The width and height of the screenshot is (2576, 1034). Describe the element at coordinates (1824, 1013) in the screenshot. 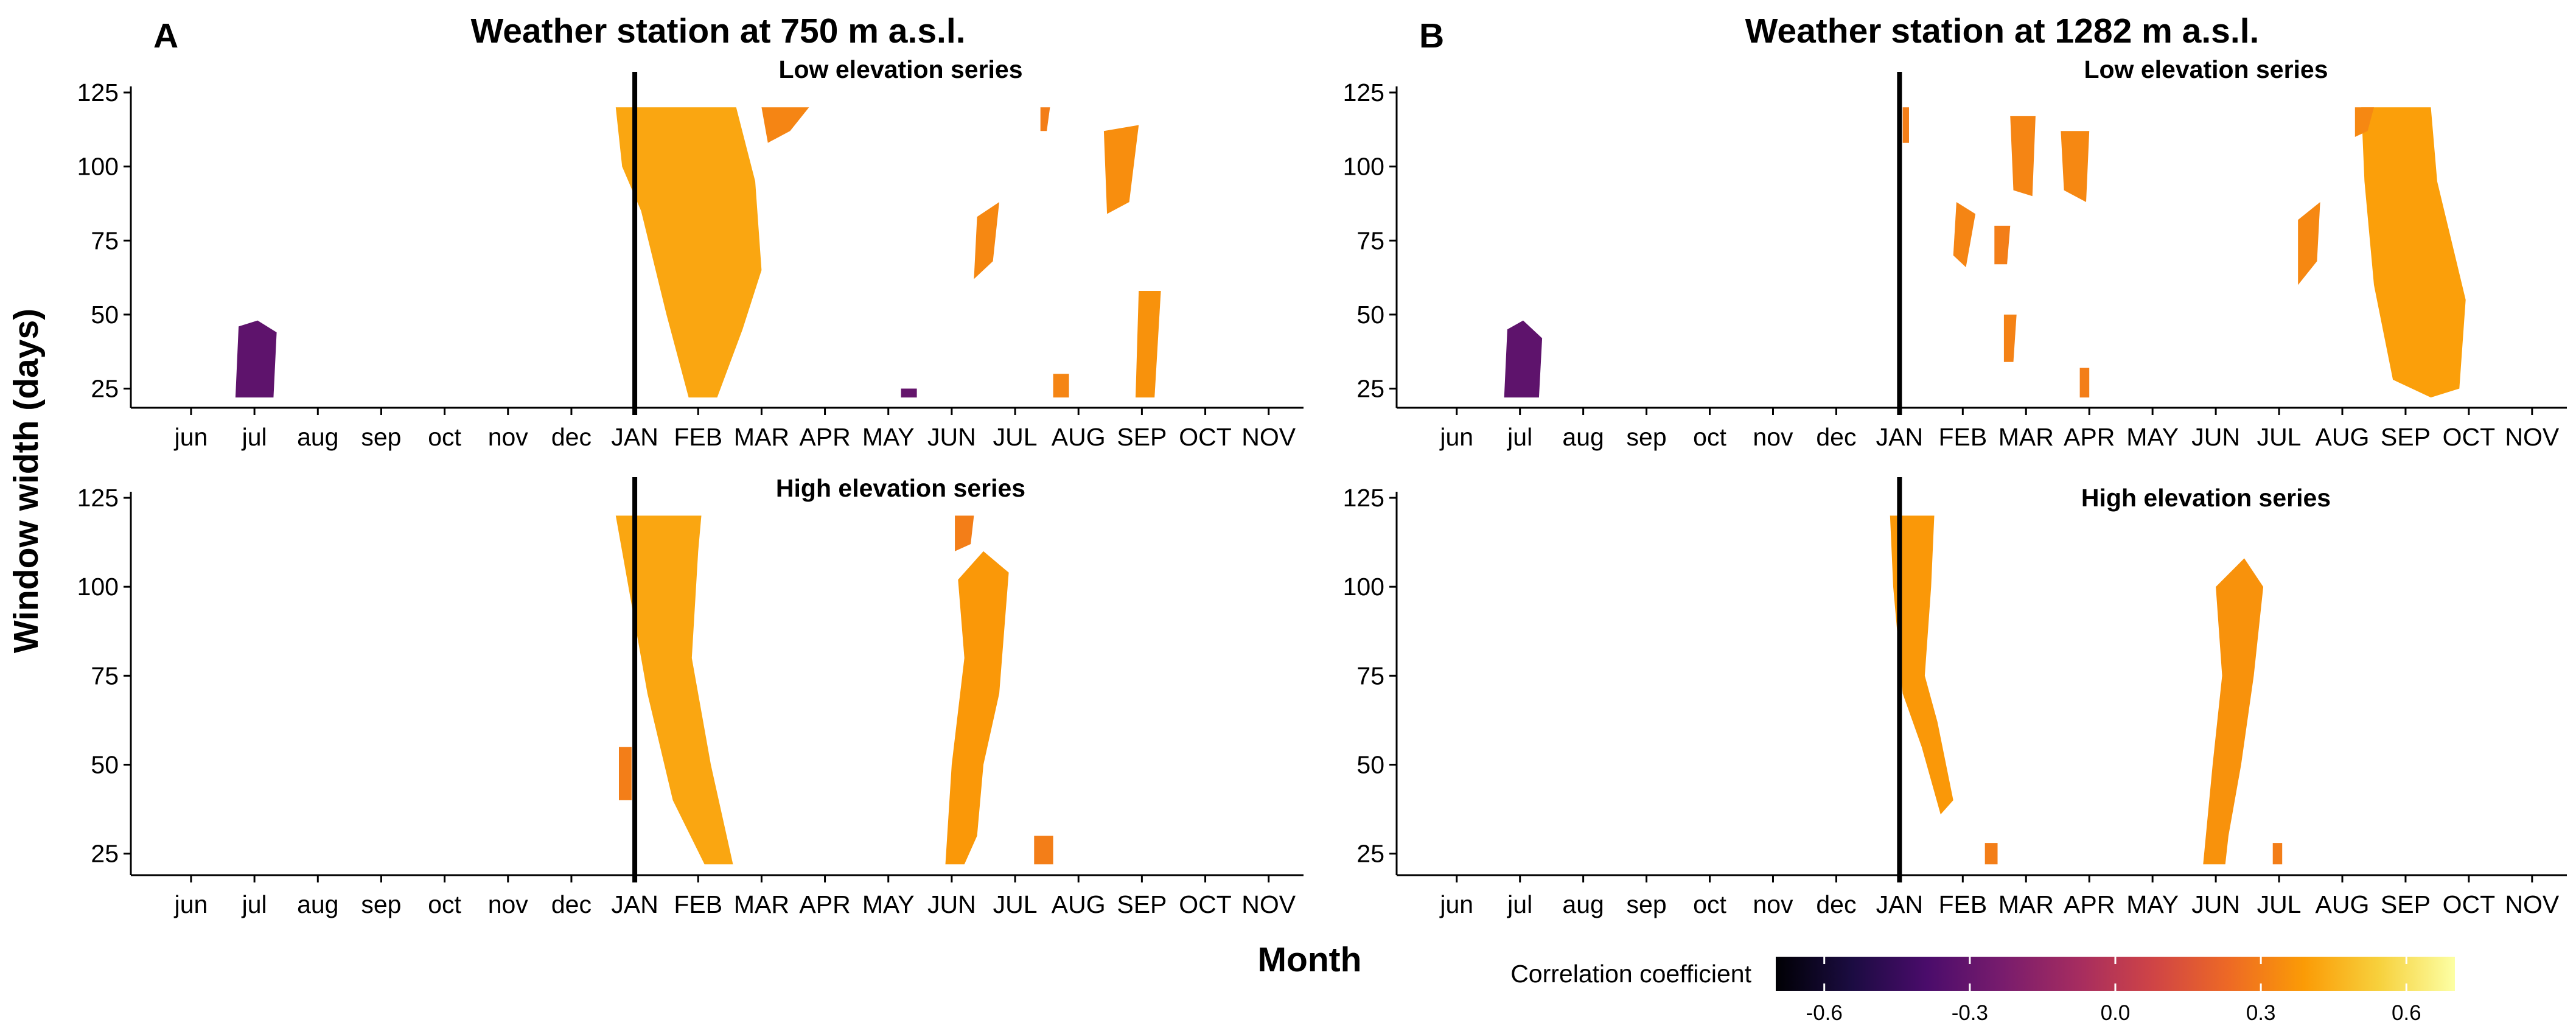

I see `colorbar-tick-label: -0.6` at that location.